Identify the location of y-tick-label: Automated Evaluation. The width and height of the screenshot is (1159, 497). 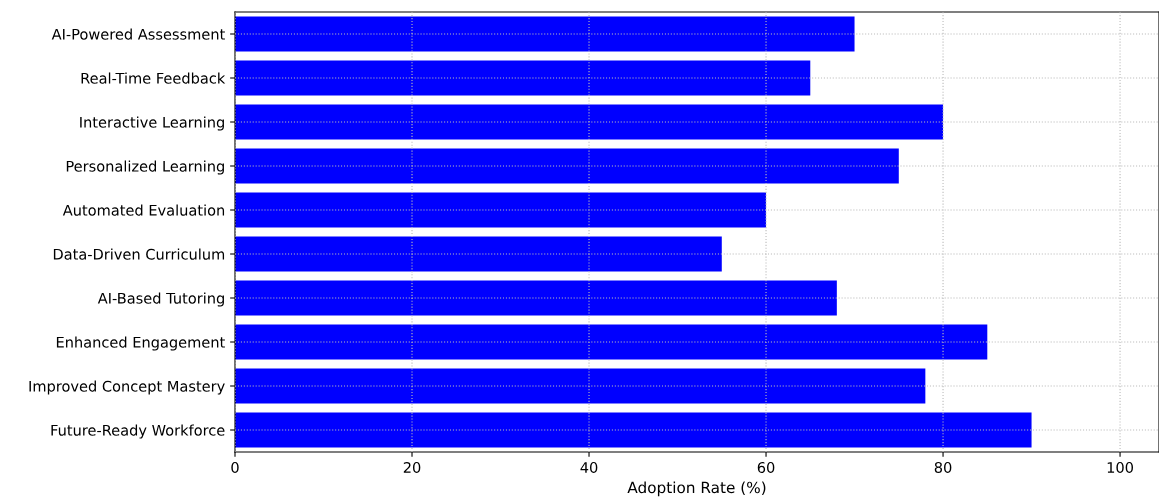
(143, 210).